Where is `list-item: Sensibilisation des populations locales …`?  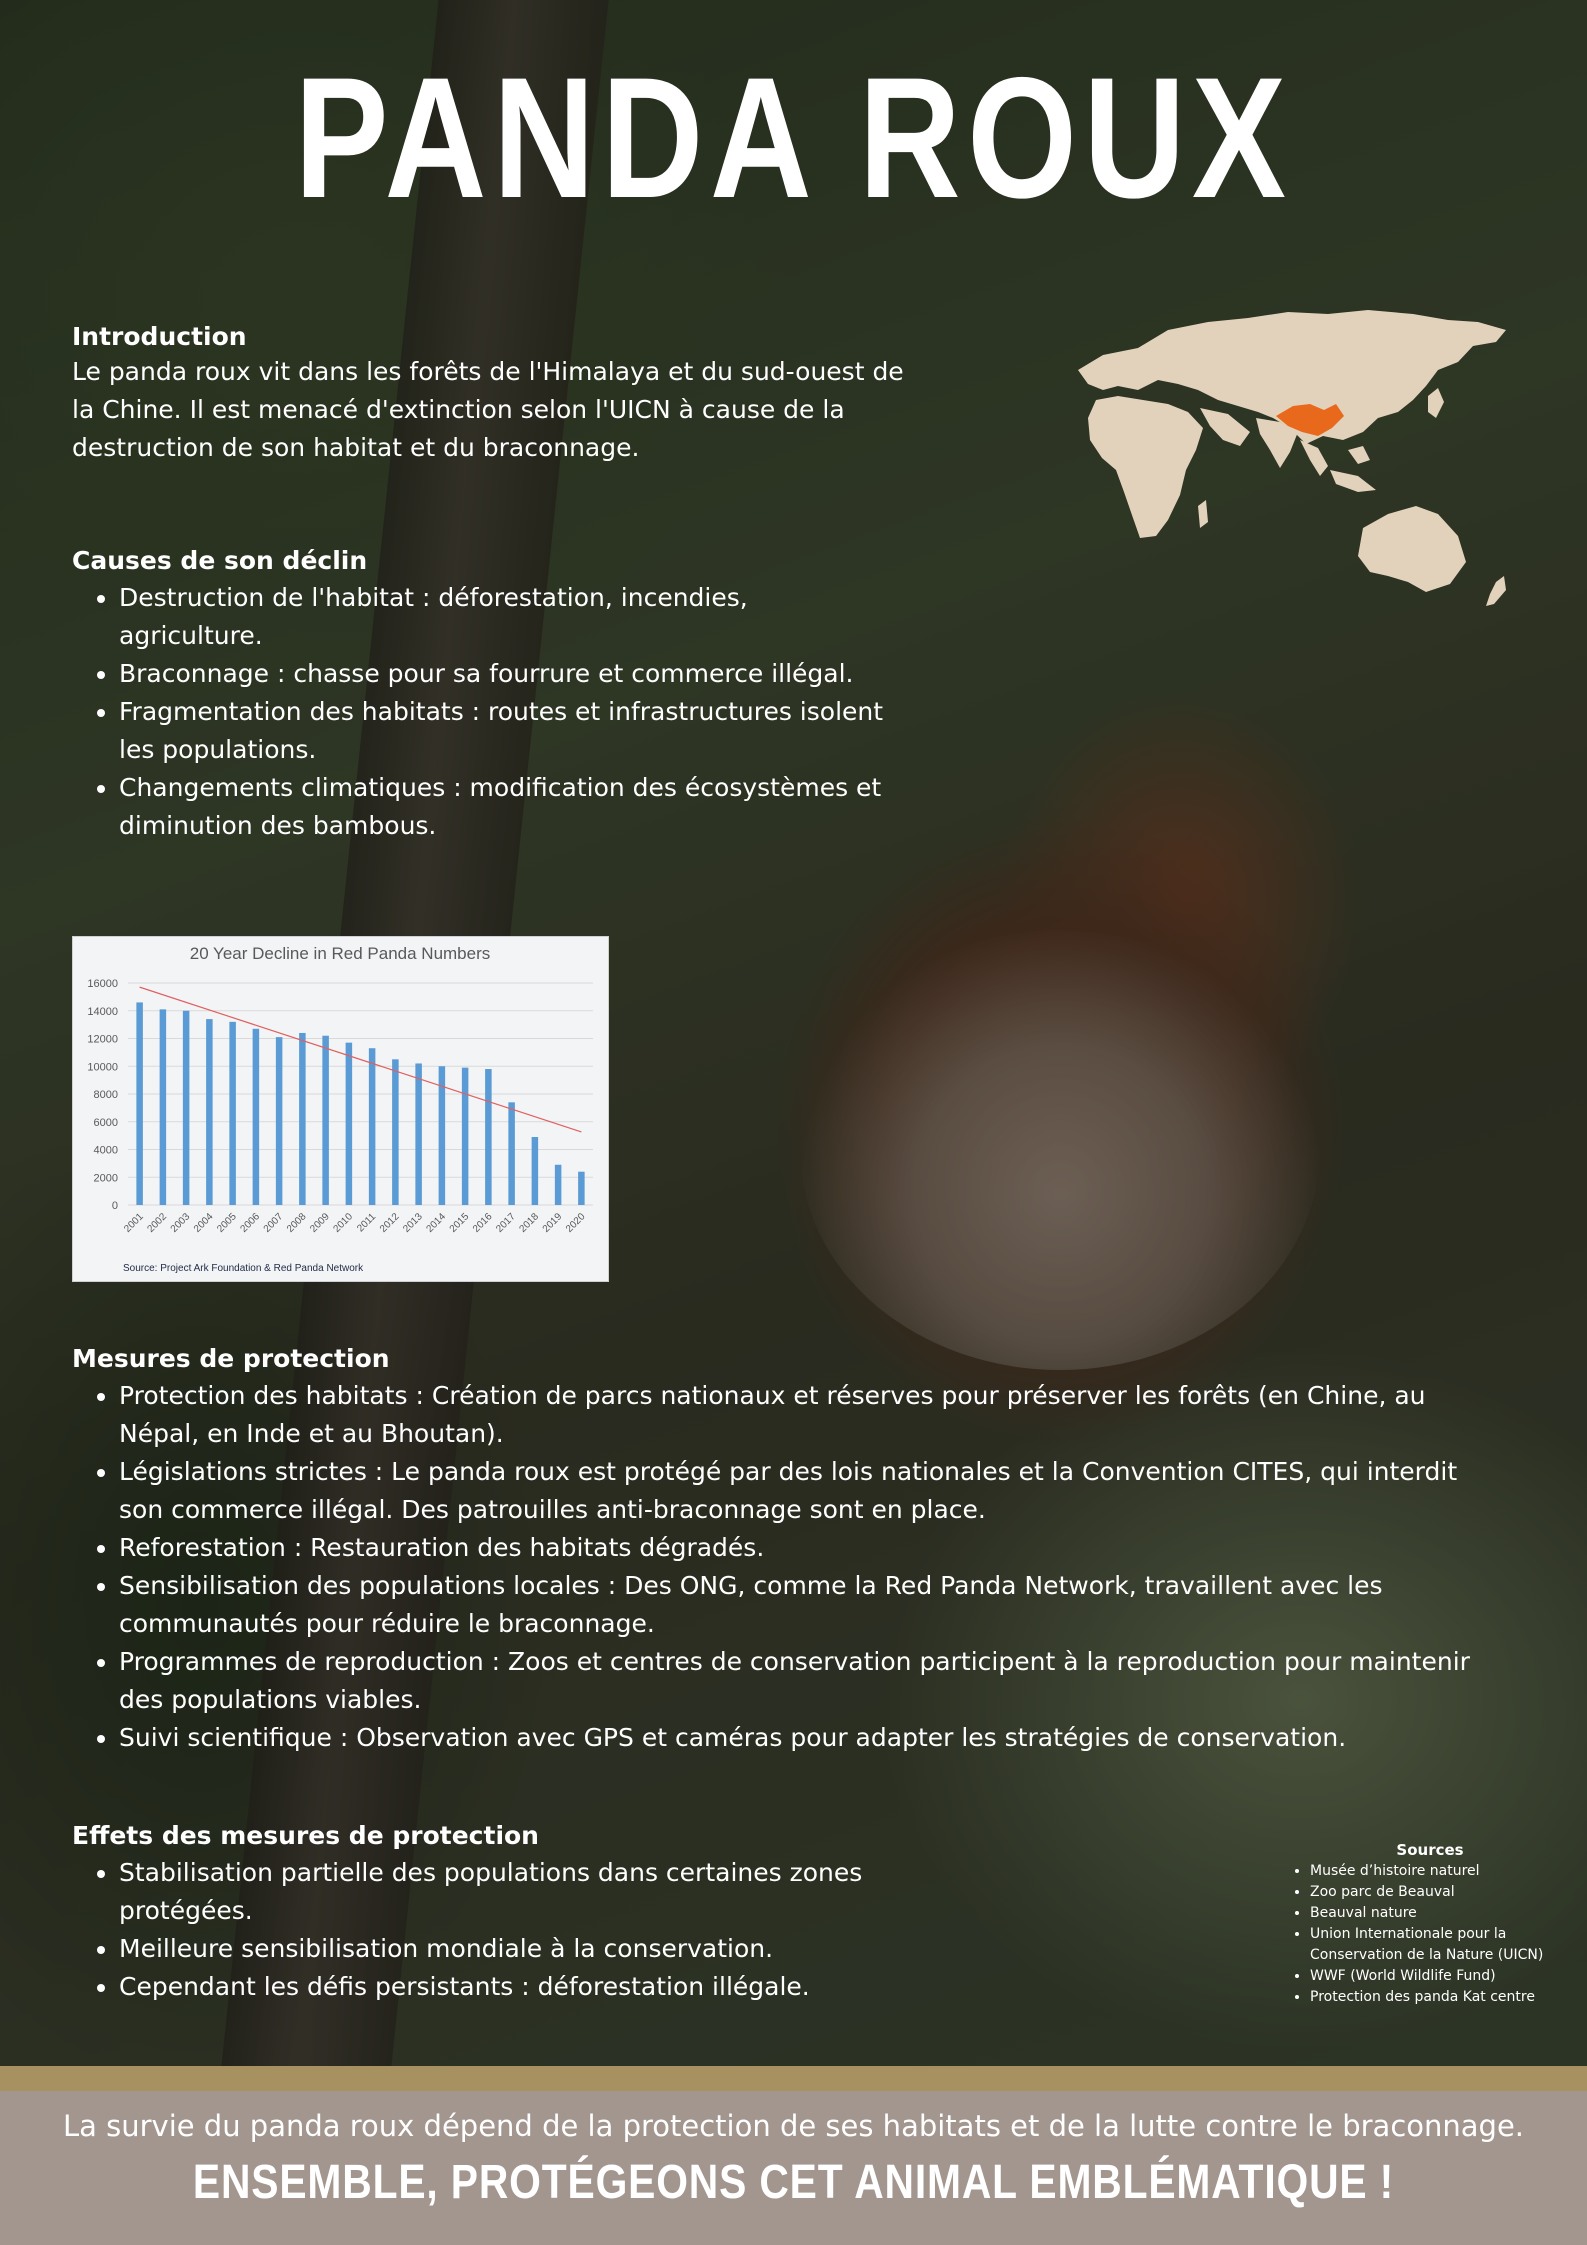 list-item: Sensibilisation des populations locales … is located at coordinates (795, 1605).